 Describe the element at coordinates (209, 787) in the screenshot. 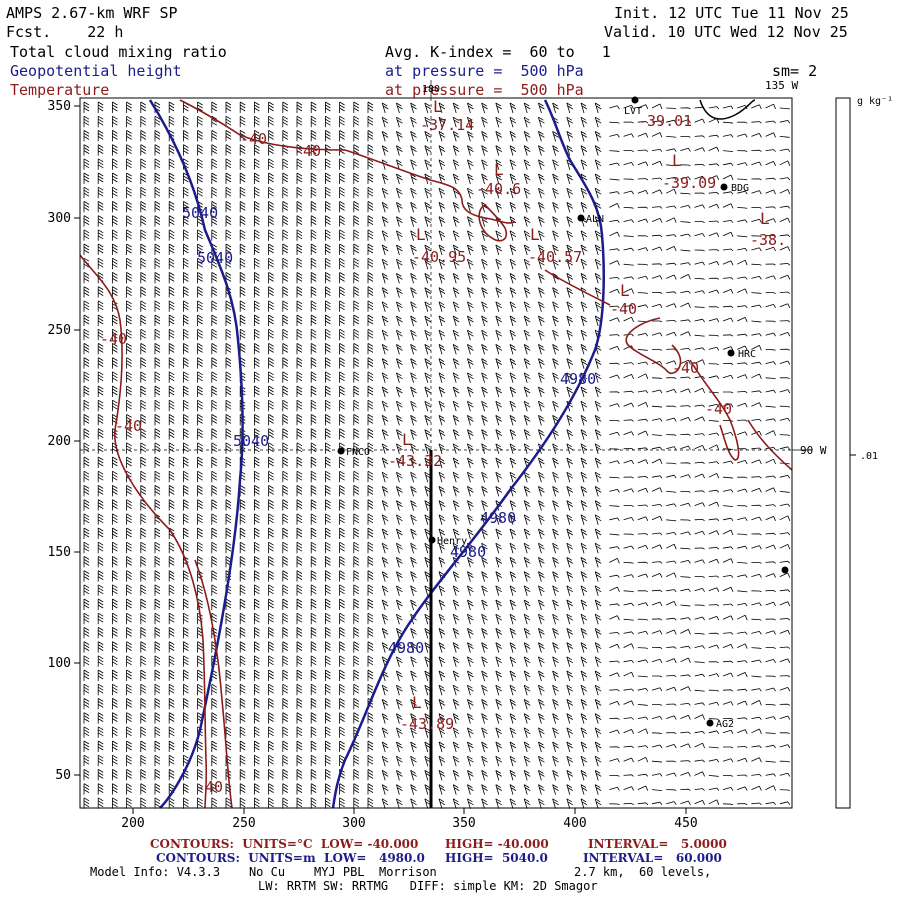

I see `temp-label: -40` at that location.